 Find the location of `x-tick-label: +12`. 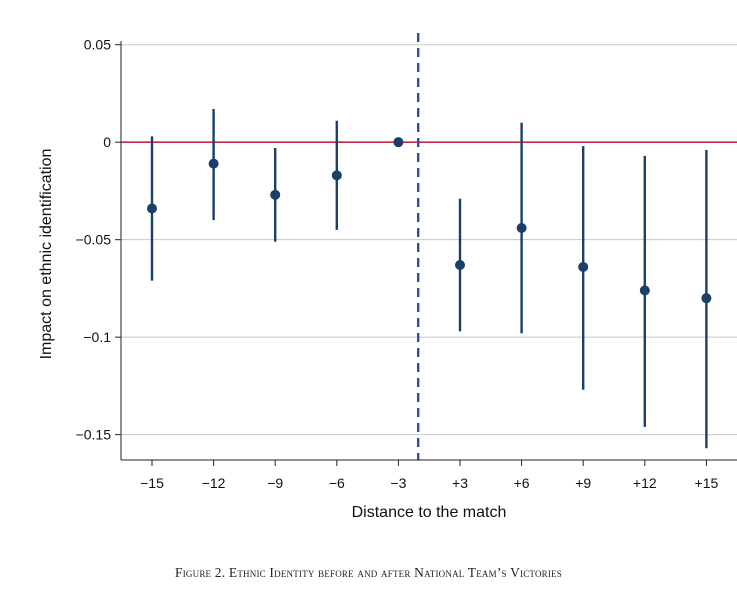

x-tick-label: +12 is located at coordinates (645, 483).